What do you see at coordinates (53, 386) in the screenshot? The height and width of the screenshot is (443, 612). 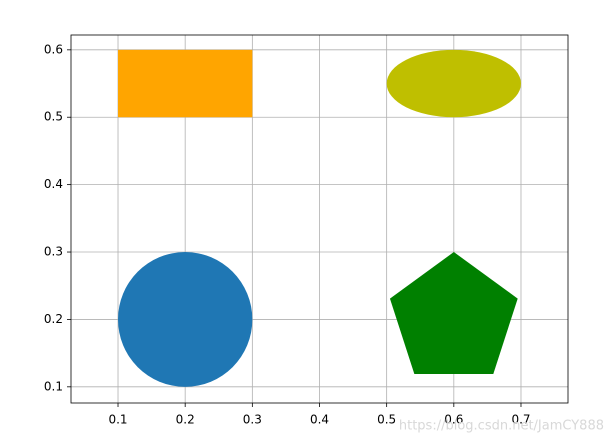 I see `y-tick-label: 0.1` at bounding box center [53, 386].